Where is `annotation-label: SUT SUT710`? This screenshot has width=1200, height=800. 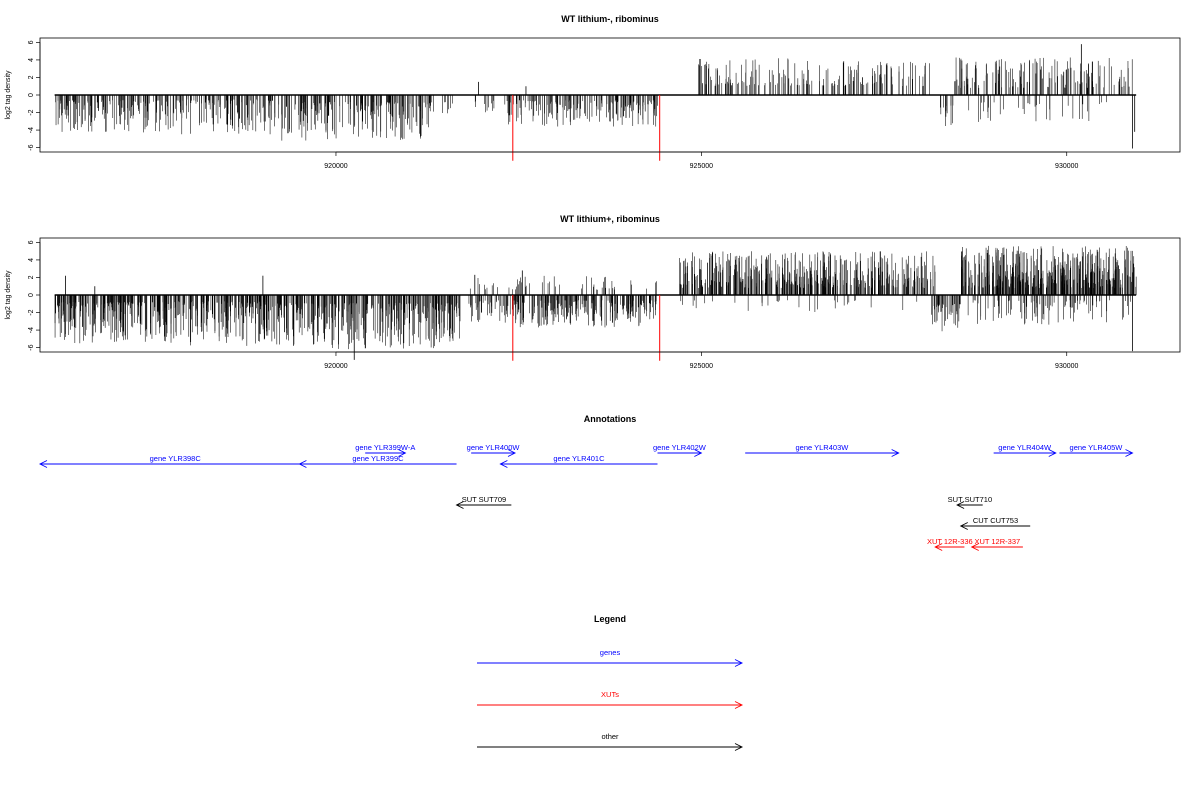
annotation-label: SUT SUT710 is located at coordinates (970, 499).